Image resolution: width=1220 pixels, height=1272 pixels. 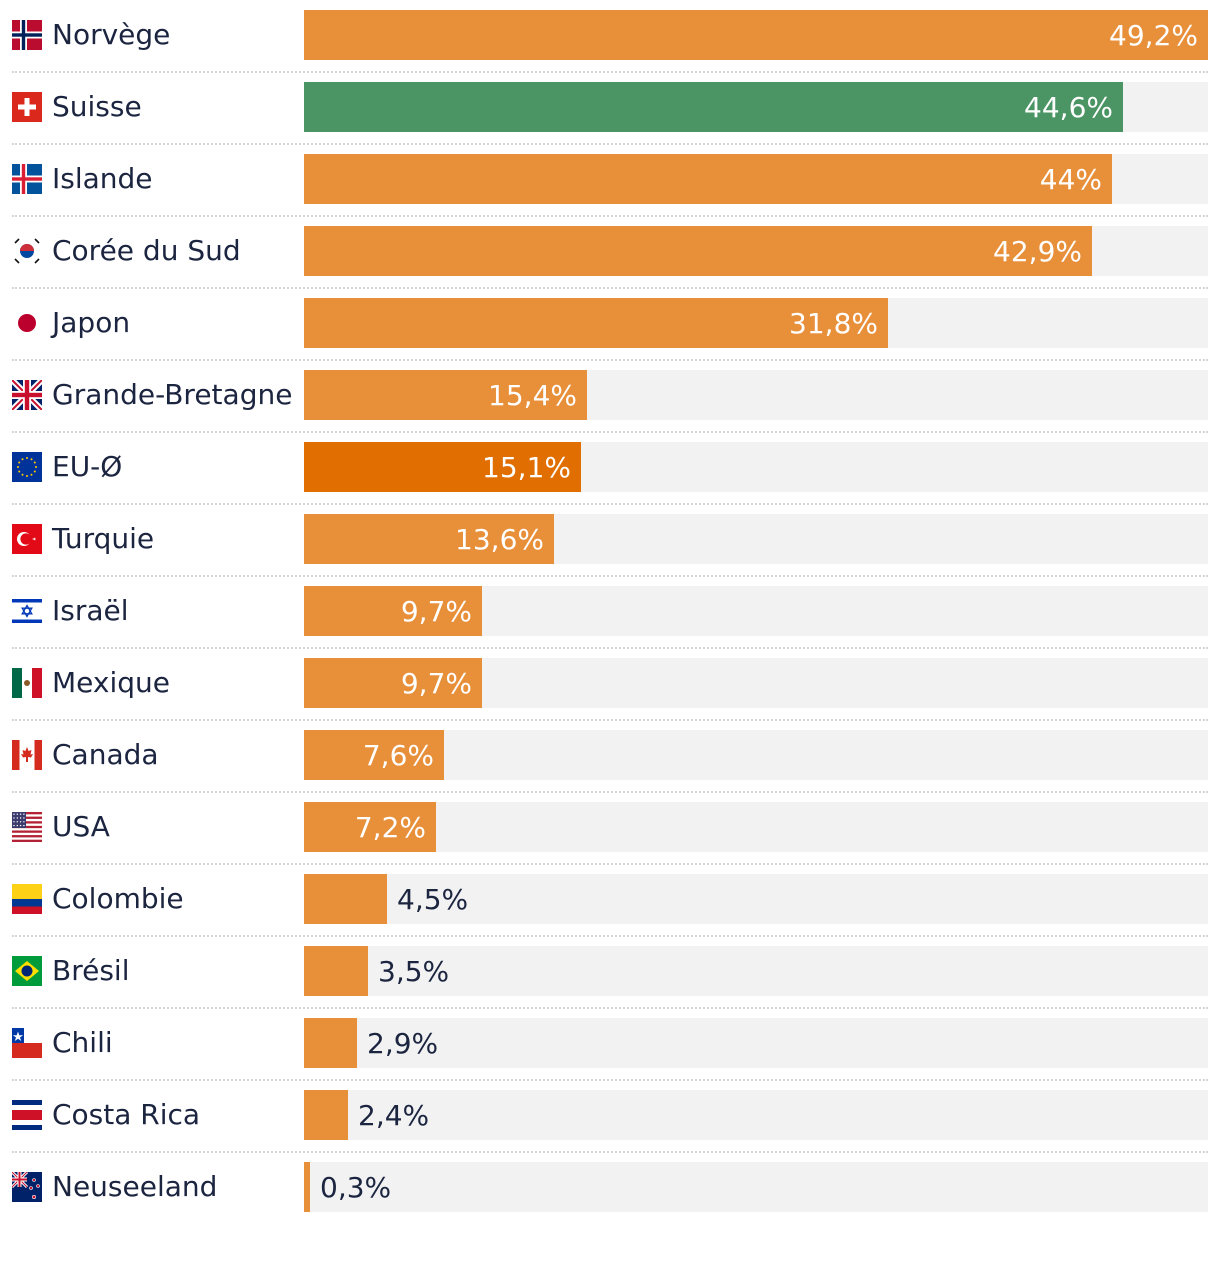 What do you see at coordinates (27, 755) in the screenshot?
I see `canada-flag-icon` at bounding box center [27, 755].